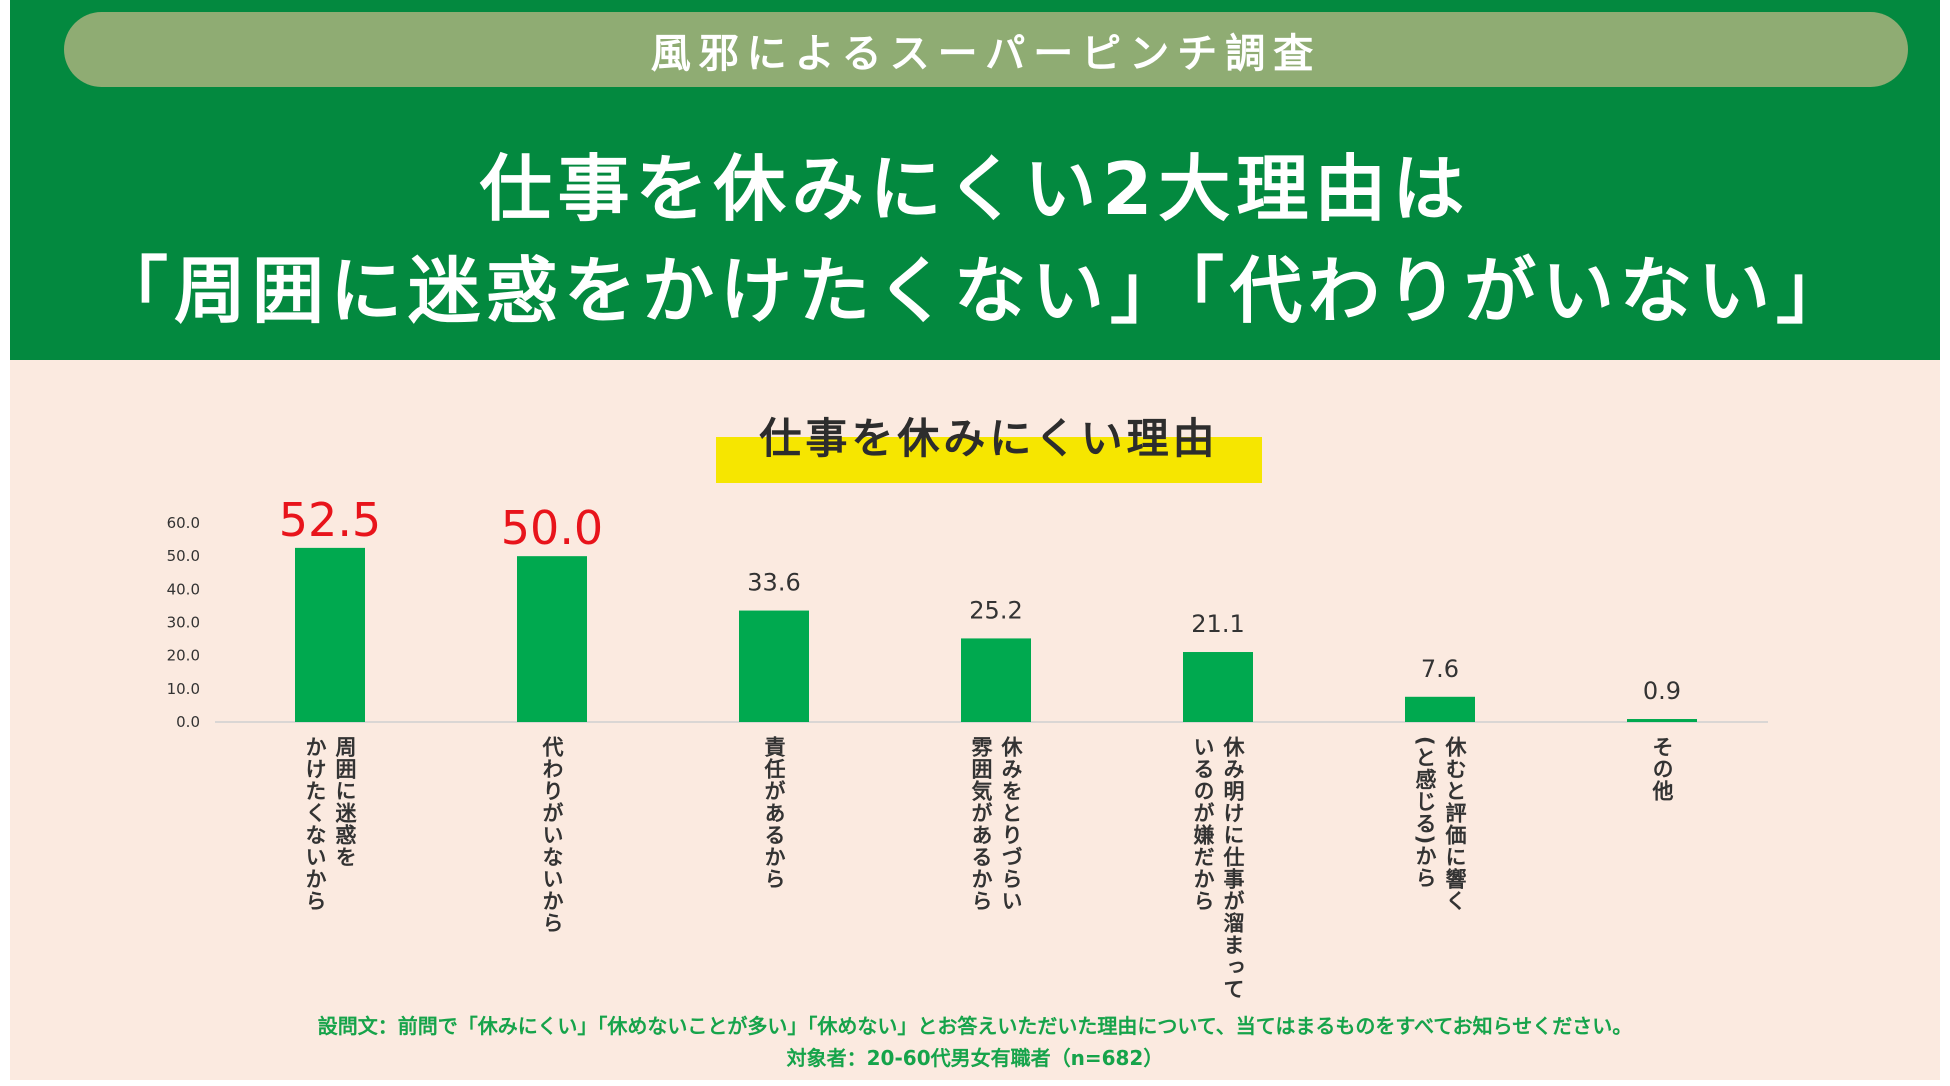 The image size is (1950, 1086). What do you see at coordinates (183, 656) in the screenshot?
I see `y-tick-label: 20.0` at bounding box center [183, 656].